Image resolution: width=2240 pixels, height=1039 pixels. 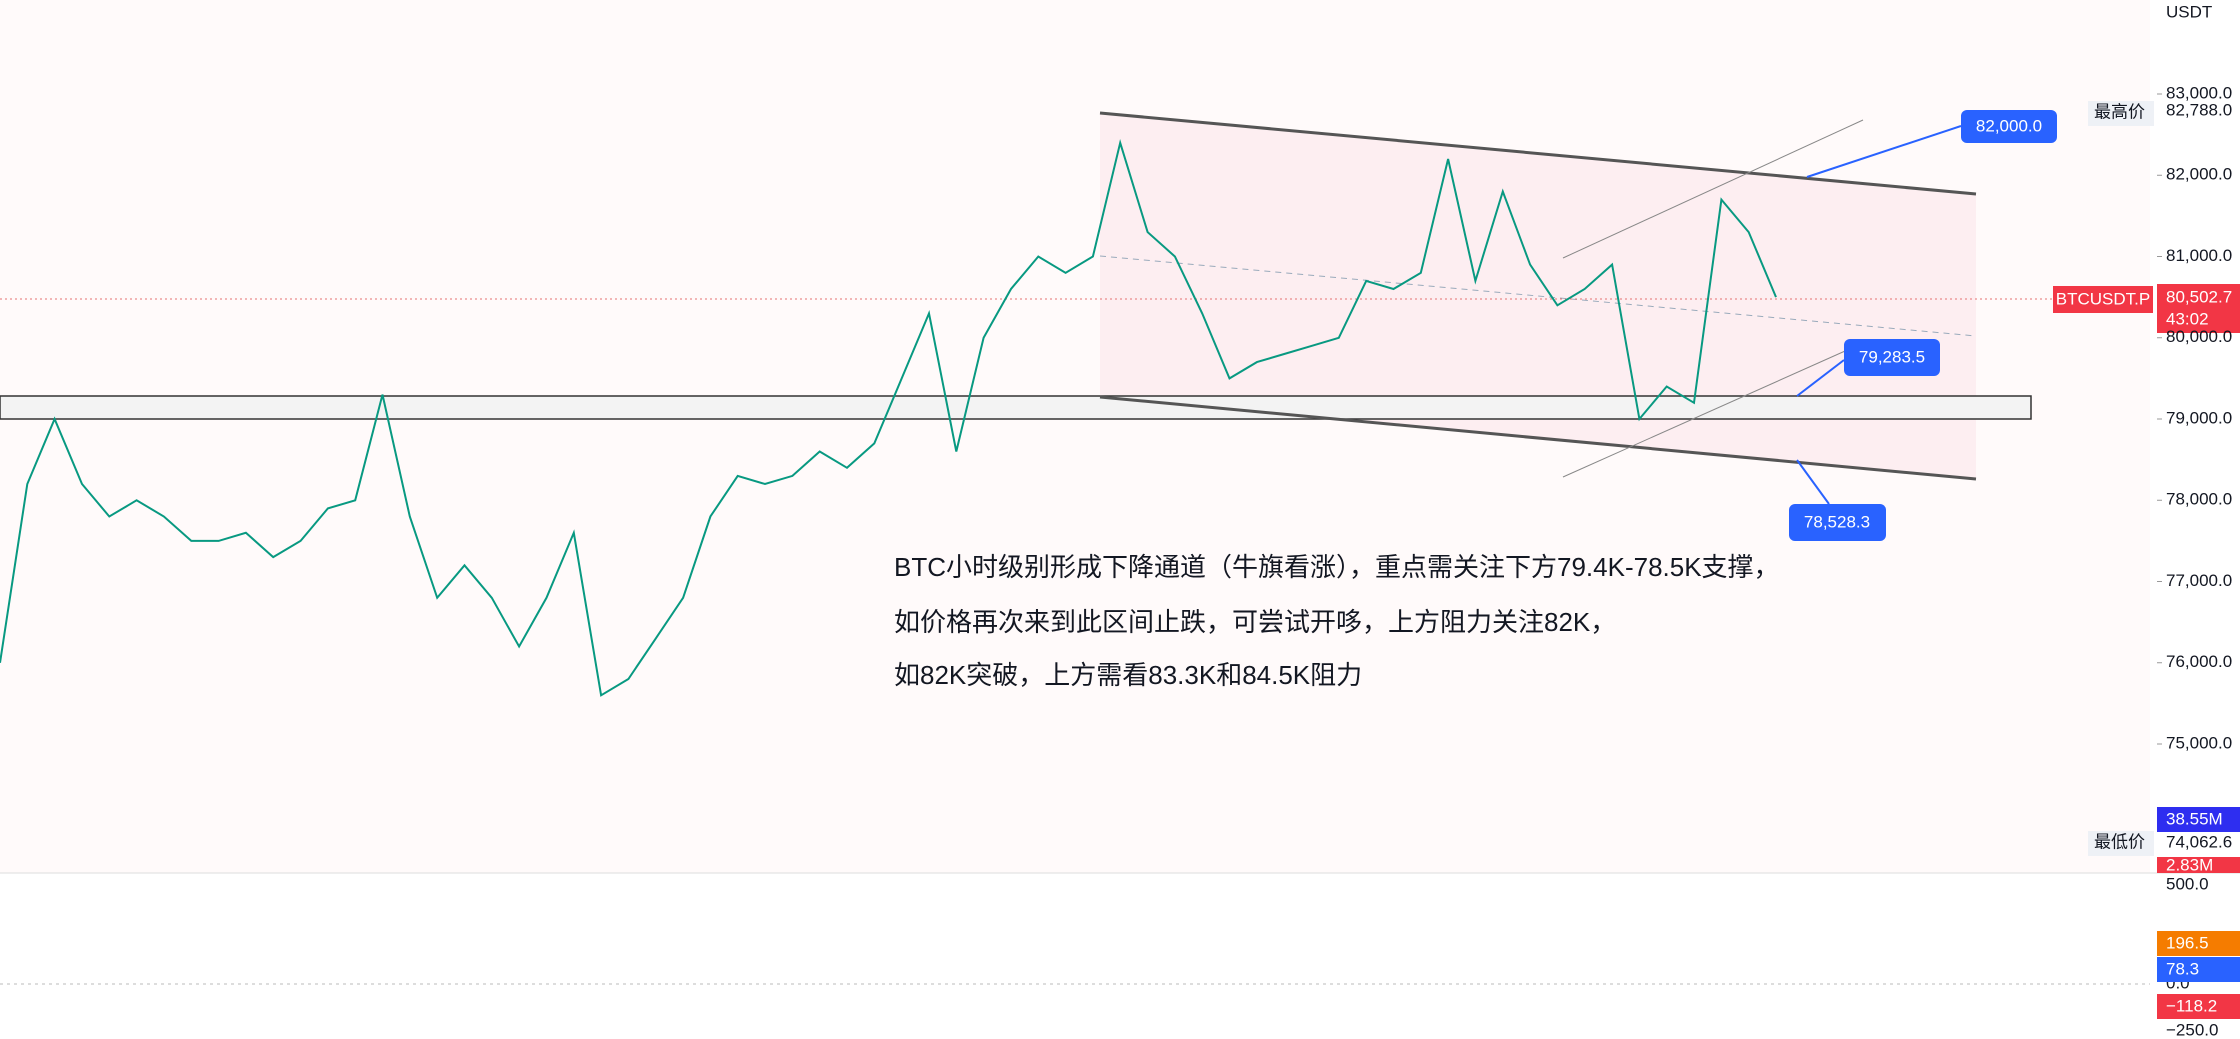 What do you see at coordinates (2182, 968) in the screenshot?
I see `macd: 78.3` at bounding box center [2182, 968].